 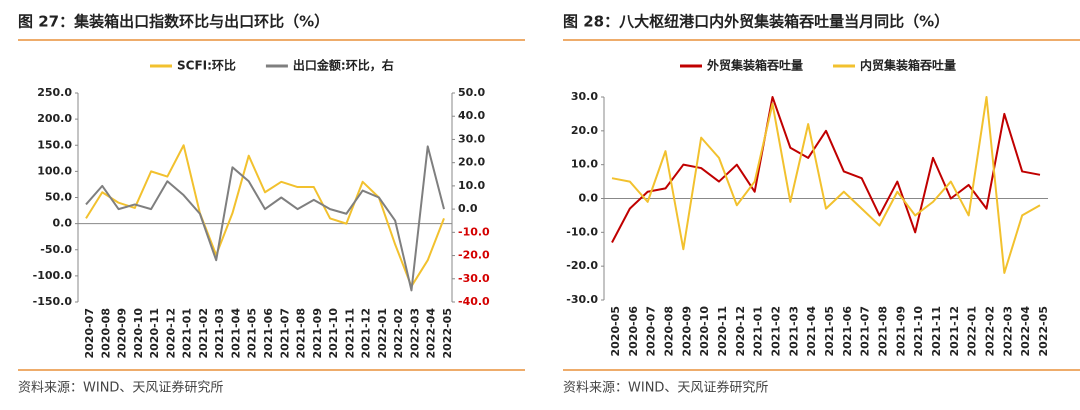 What do you see at coordinates (206, 65) in the screenshot?
I see `legend-label: SCFI:环比` at bounding box center [206, 65].